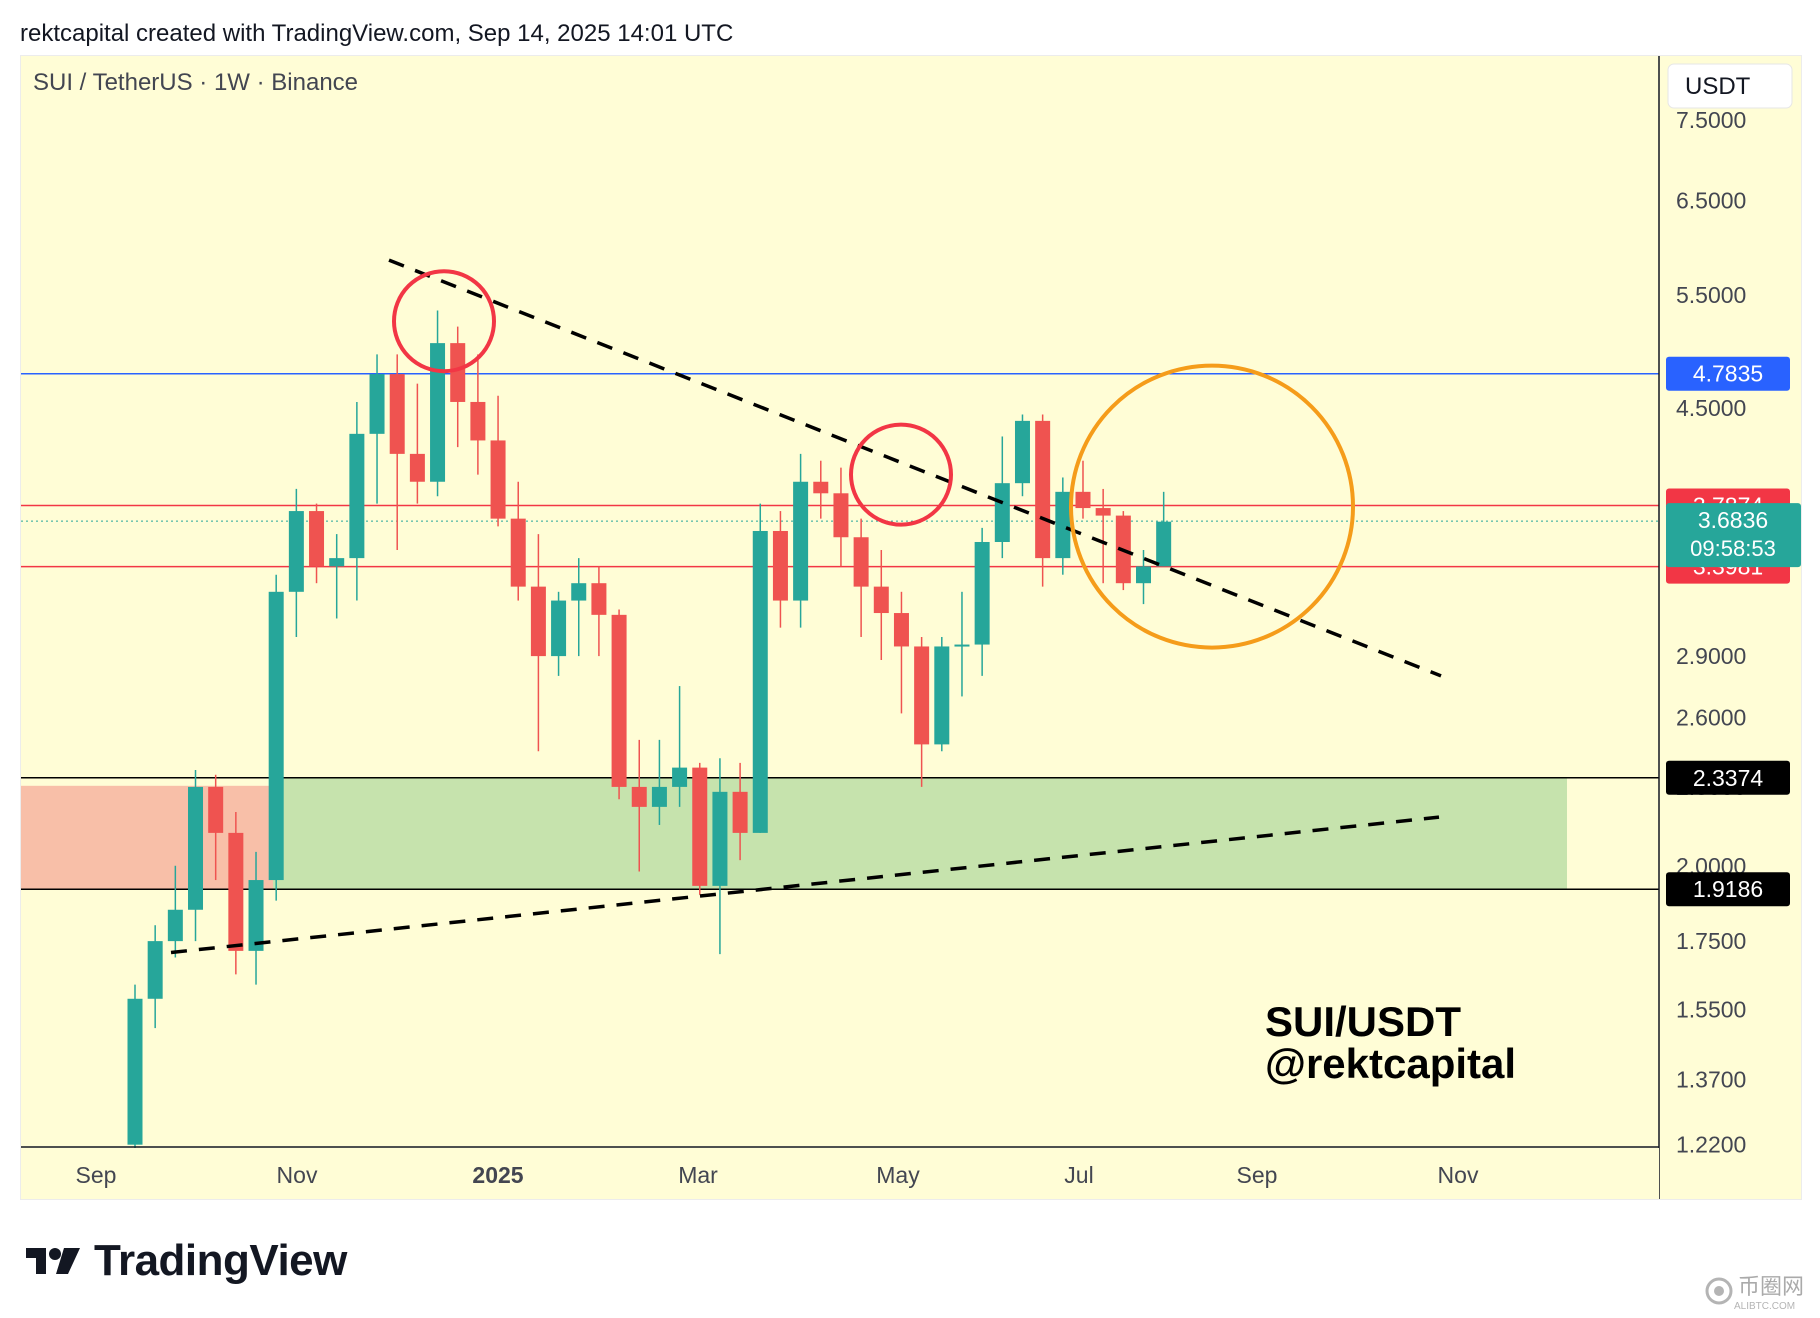 The width and height of the screenshot is (1820, 1318). What do you see at coordinates (1711, 656) in the screenshot?
I see `y-tick-label-4: 2.9000` at bounding box center [1711, 656].